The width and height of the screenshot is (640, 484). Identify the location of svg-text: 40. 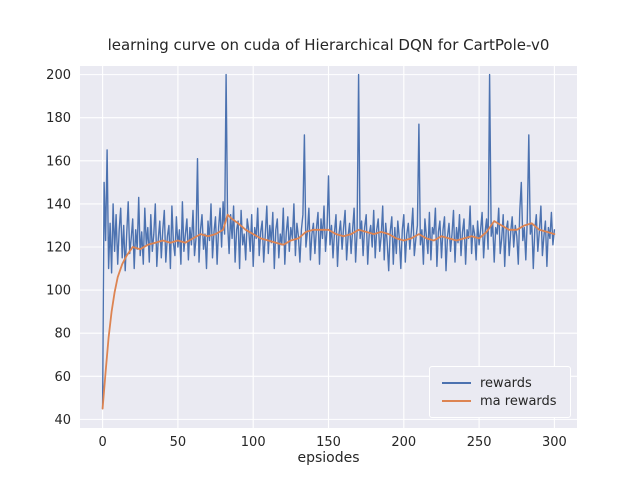
(62, 420).